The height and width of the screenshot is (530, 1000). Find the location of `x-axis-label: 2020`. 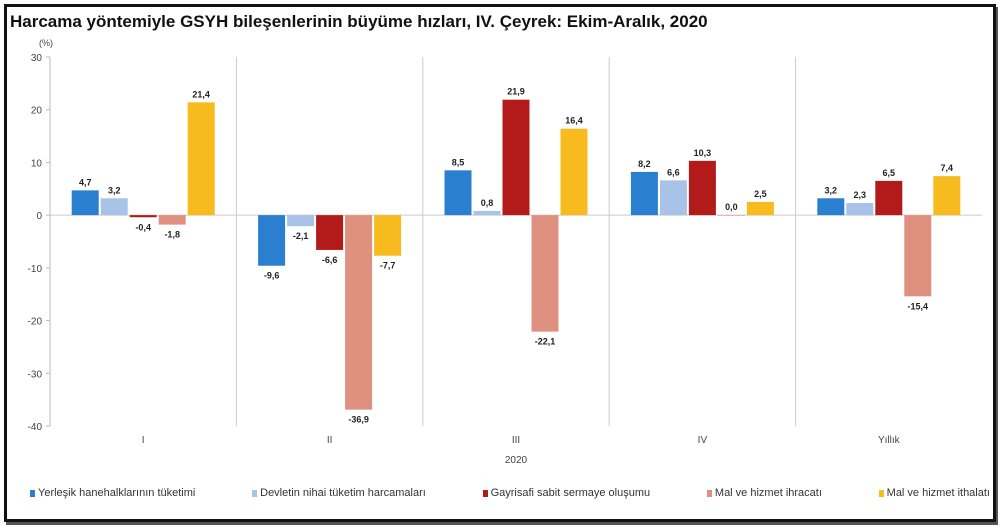

x-axis-label: 2020 is located at coordinates (516, 460).